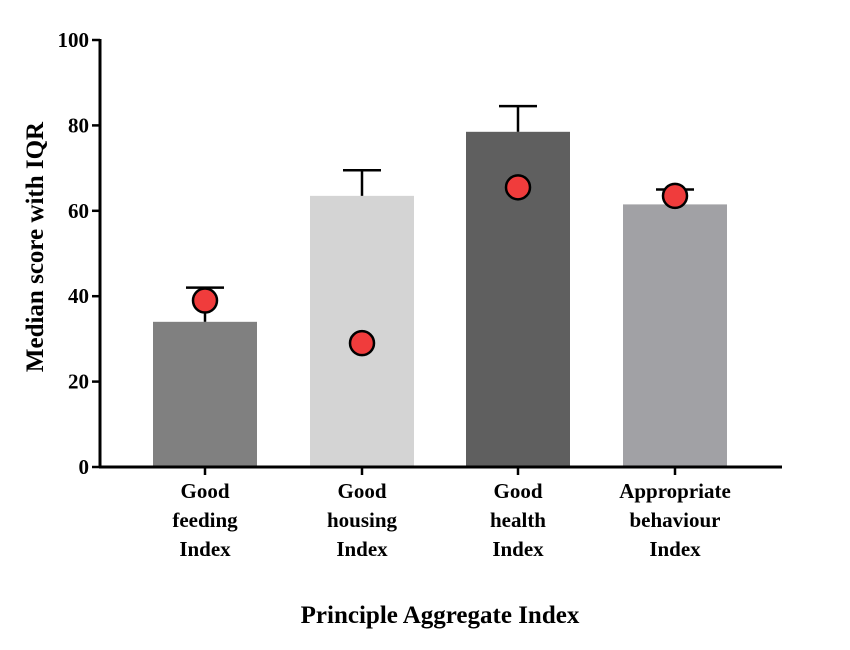  What do you see at coordinates (74, 40) in the screenshot?
I see `y-tick-label-100: 100` at bounding box center [74, 40].